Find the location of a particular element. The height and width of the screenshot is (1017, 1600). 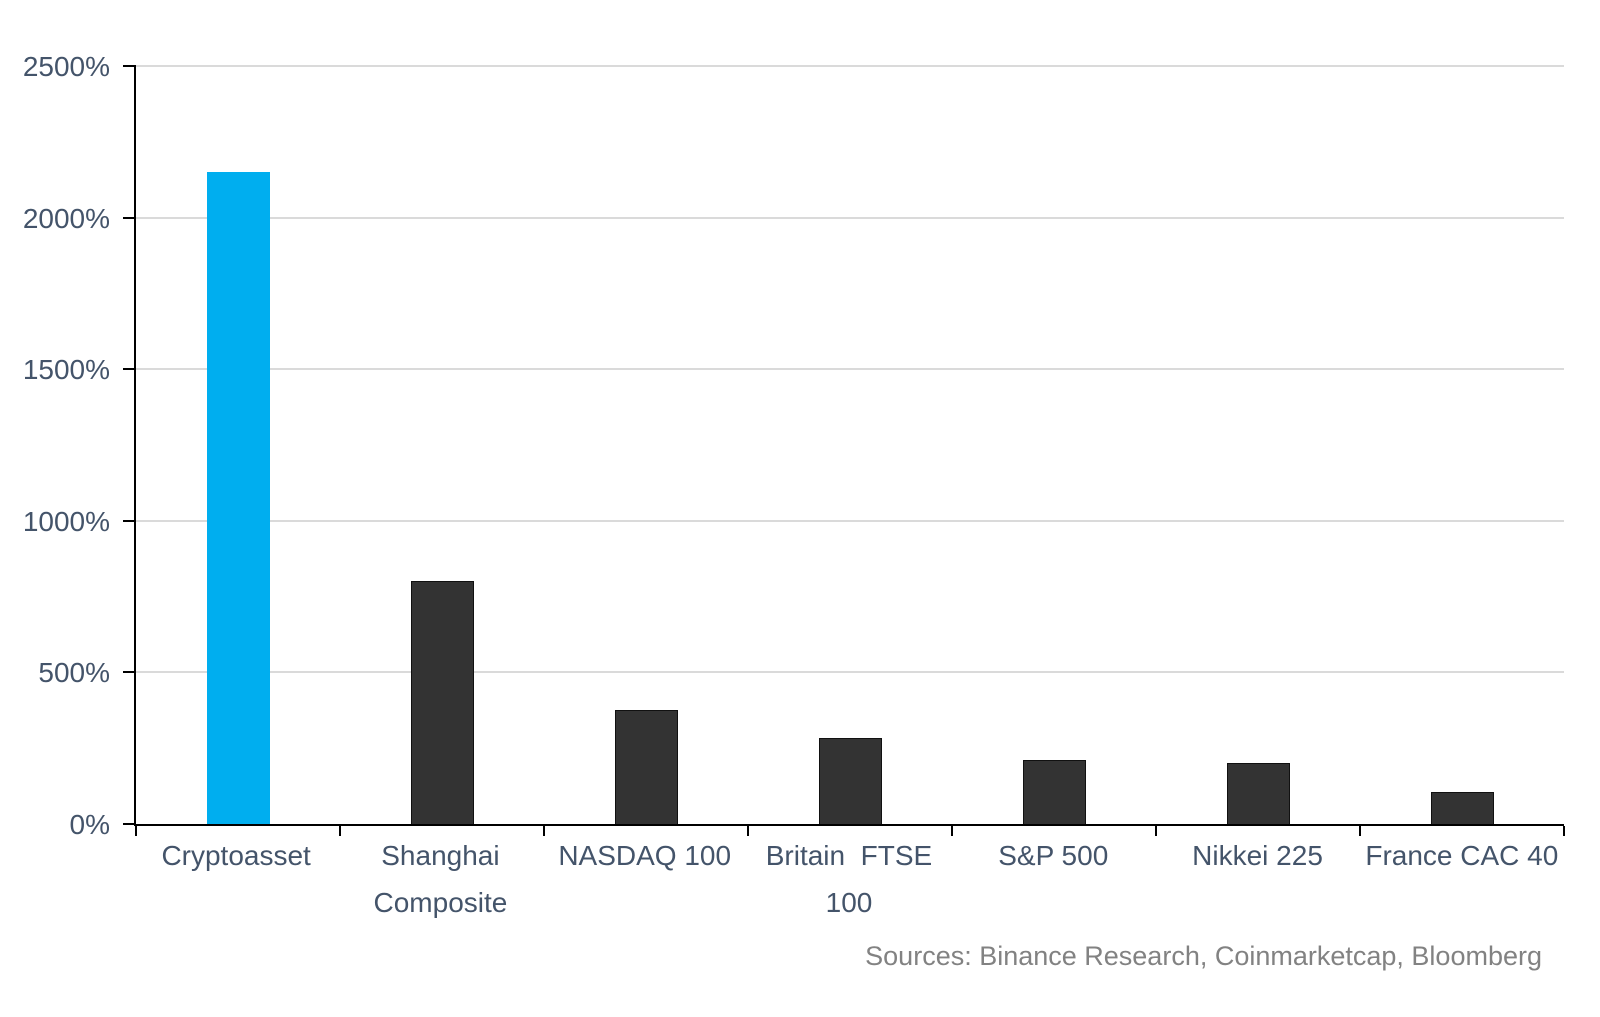

x-axis-label-france-cac-40: France CAC 40 is located at coordinates (1462, 855).